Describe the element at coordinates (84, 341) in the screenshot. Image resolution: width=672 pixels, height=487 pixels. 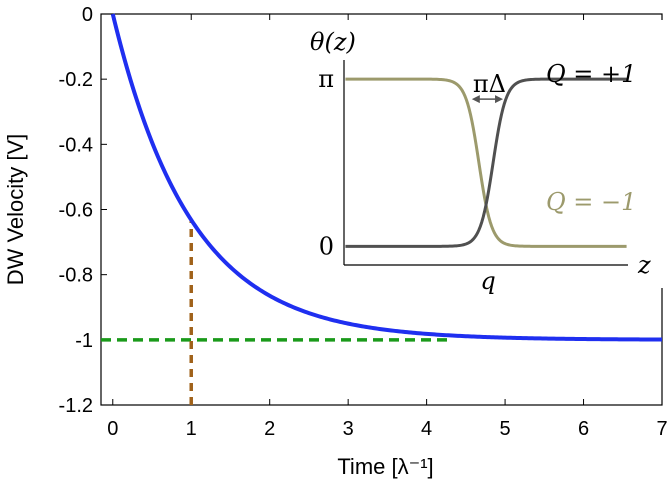
I see `y-tick-label: -1` at that location.